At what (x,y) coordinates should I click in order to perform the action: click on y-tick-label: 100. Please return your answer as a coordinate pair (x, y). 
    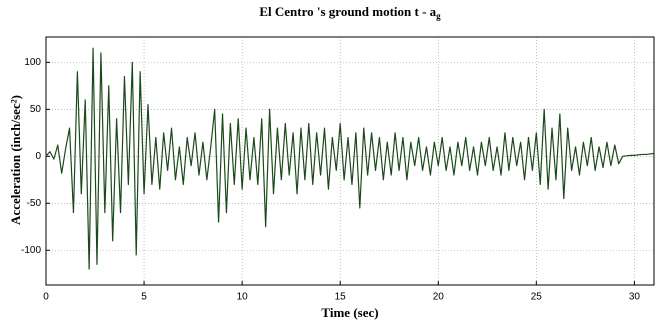
    Looking at the image, I should click on (32, 62).